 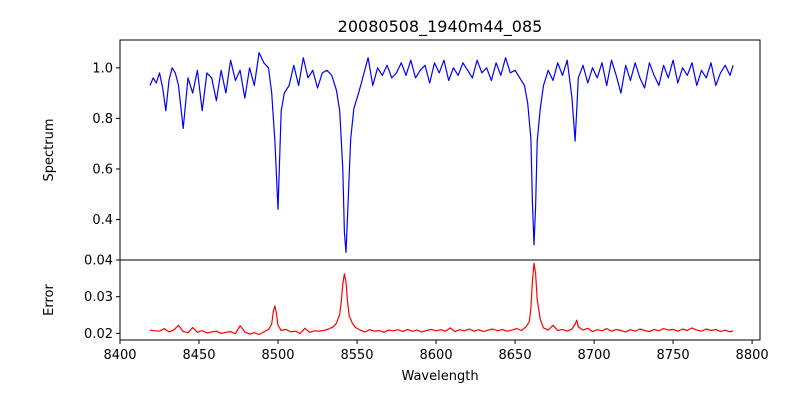 I want to click on spectrum-y-axis: 0.4 0.6 0.8 1.0, so click(x=106, y=144).